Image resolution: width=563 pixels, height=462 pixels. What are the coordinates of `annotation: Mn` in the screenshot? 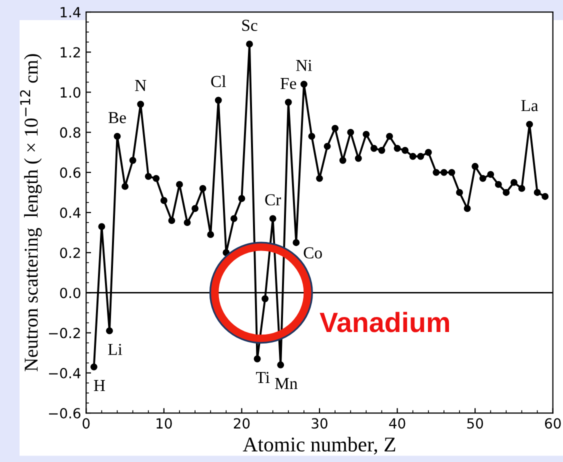 It's located at (286, 383).